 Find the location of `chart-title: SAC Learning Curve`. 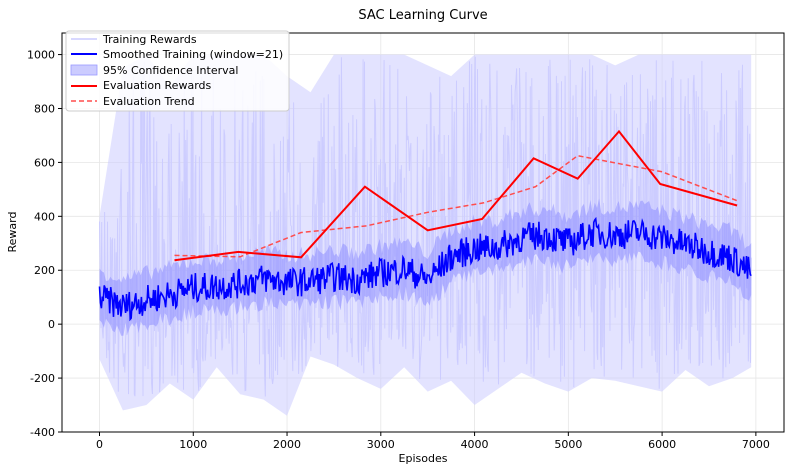

chart-title: SAC Learning Curve is located at coordinates (422, 15).